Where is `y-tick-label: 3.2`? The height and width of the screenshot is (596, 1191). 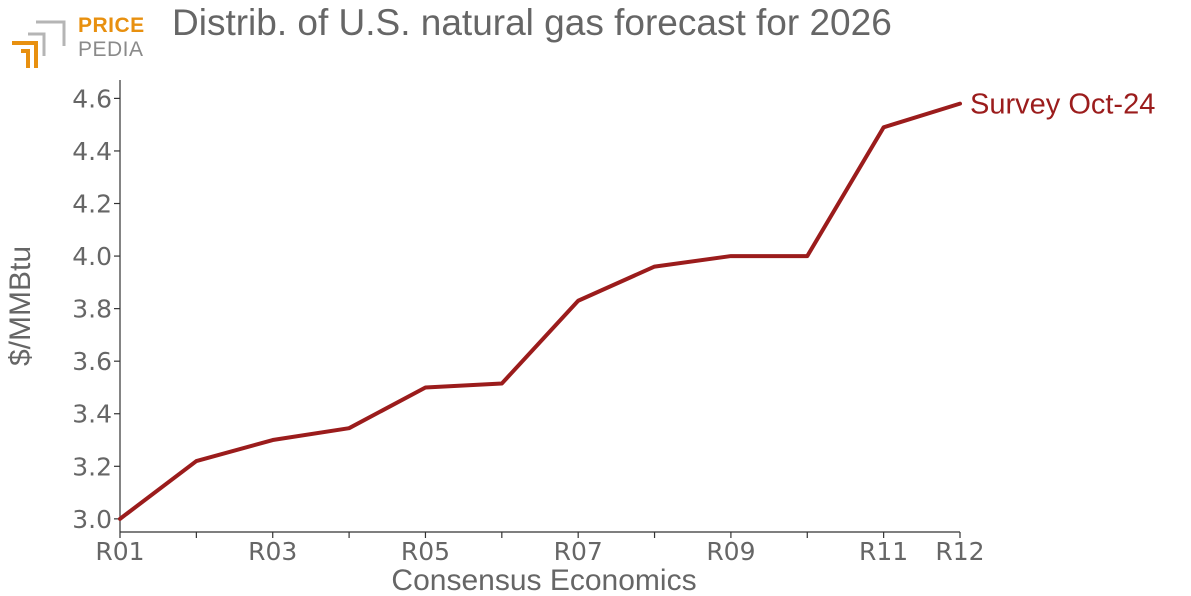
y-tick-label: 3.2 is located at coordinates (92, 466).